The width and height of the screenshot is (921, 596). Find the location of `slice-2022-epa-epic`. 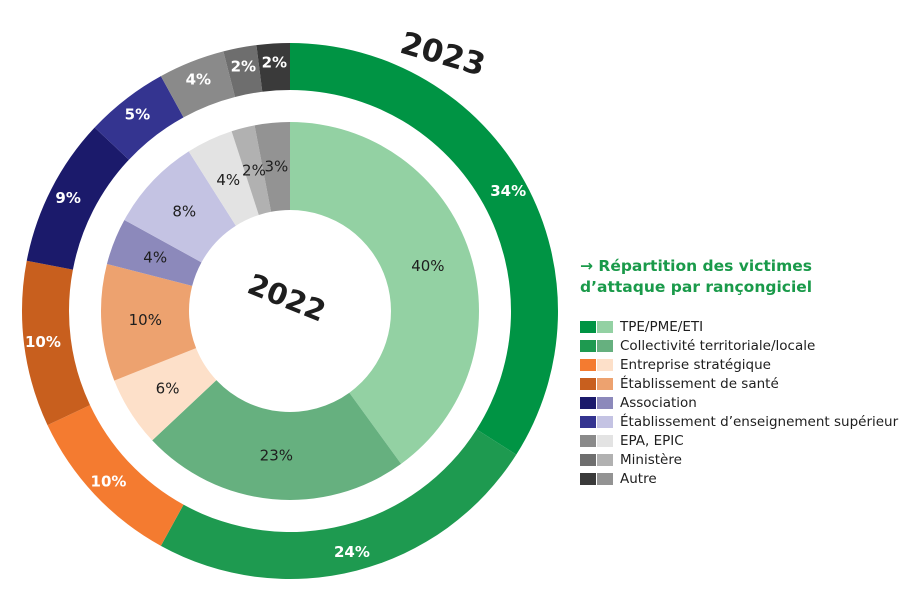

slice-2022-epa-epic is located at coordinates (223, 178).